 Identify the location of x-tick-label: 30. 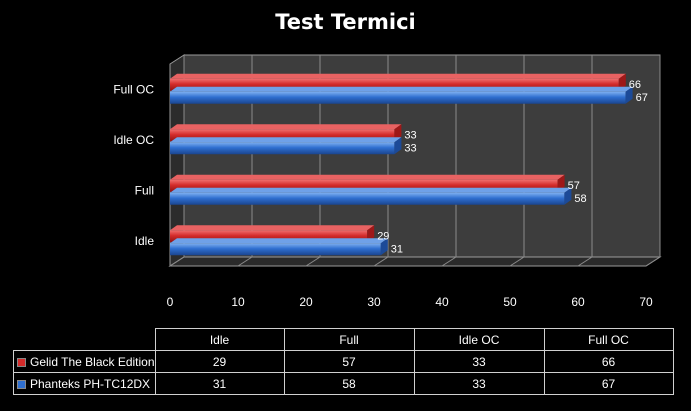
(374, 302).